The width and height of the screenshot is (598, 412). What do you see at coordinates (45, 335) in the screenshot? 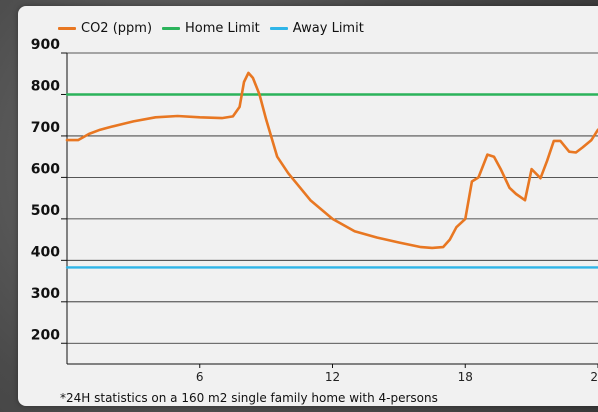
I see `tick-label-y-200: 200` at bounding box center [45, 335].